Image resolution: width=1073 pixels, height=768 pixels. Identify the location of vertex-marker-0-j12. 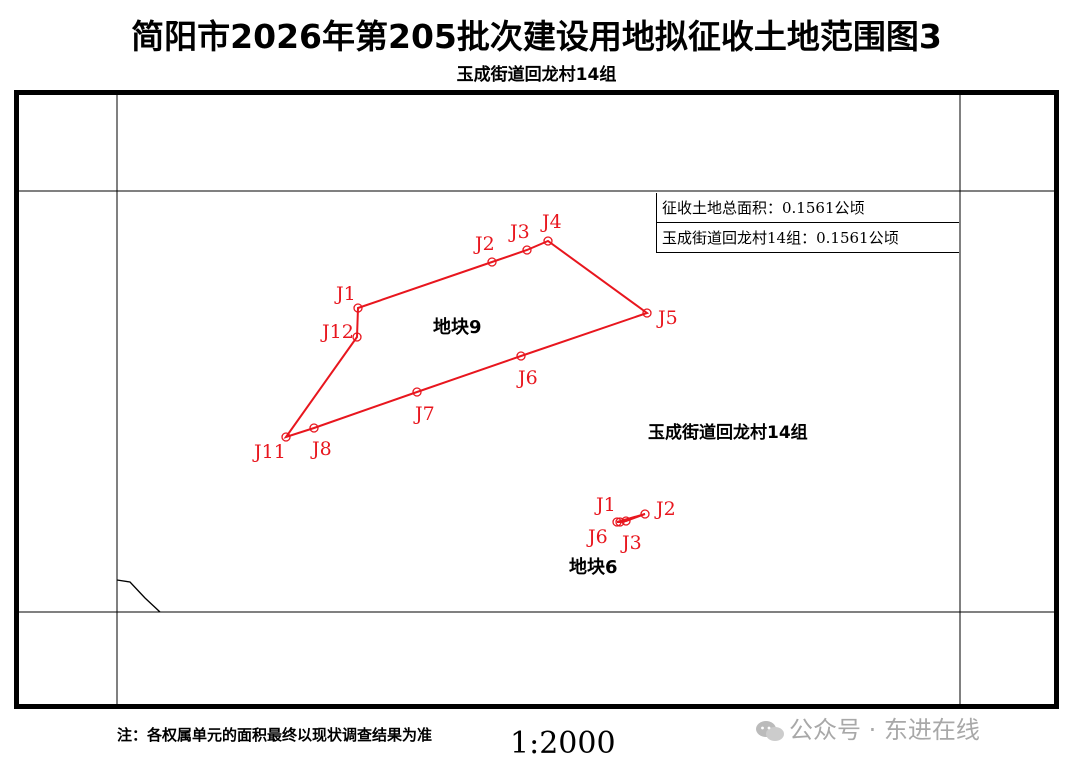
(357, 337).